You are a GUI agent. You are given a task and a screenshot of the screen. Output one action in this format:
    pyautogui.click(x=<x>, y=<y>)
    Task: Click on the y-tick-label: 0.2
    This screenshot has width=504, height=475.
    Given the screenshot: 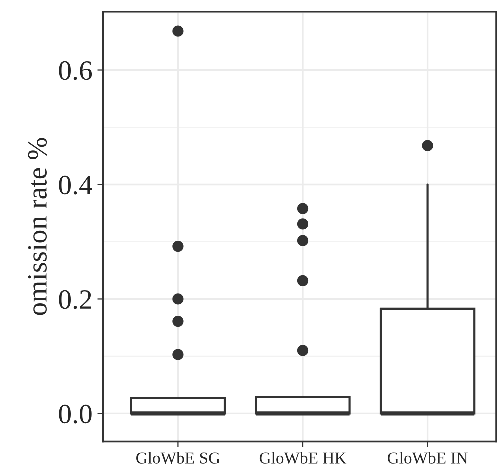 What is the action you would take?
    pyautogui.click(x=75, y=300)
    